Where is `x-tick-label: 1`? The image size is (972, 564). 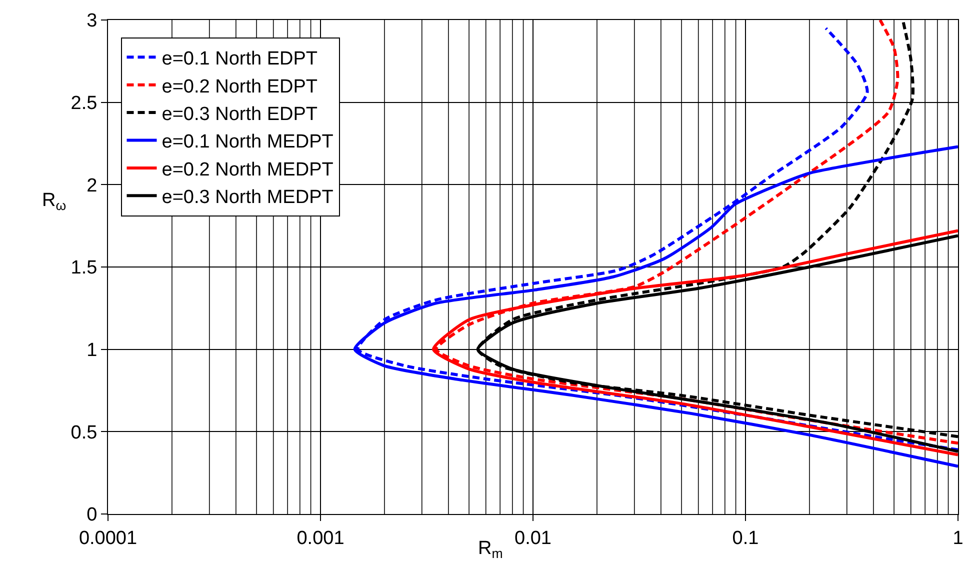 x-tick-label: 1 is located at coordinates (958, 538).